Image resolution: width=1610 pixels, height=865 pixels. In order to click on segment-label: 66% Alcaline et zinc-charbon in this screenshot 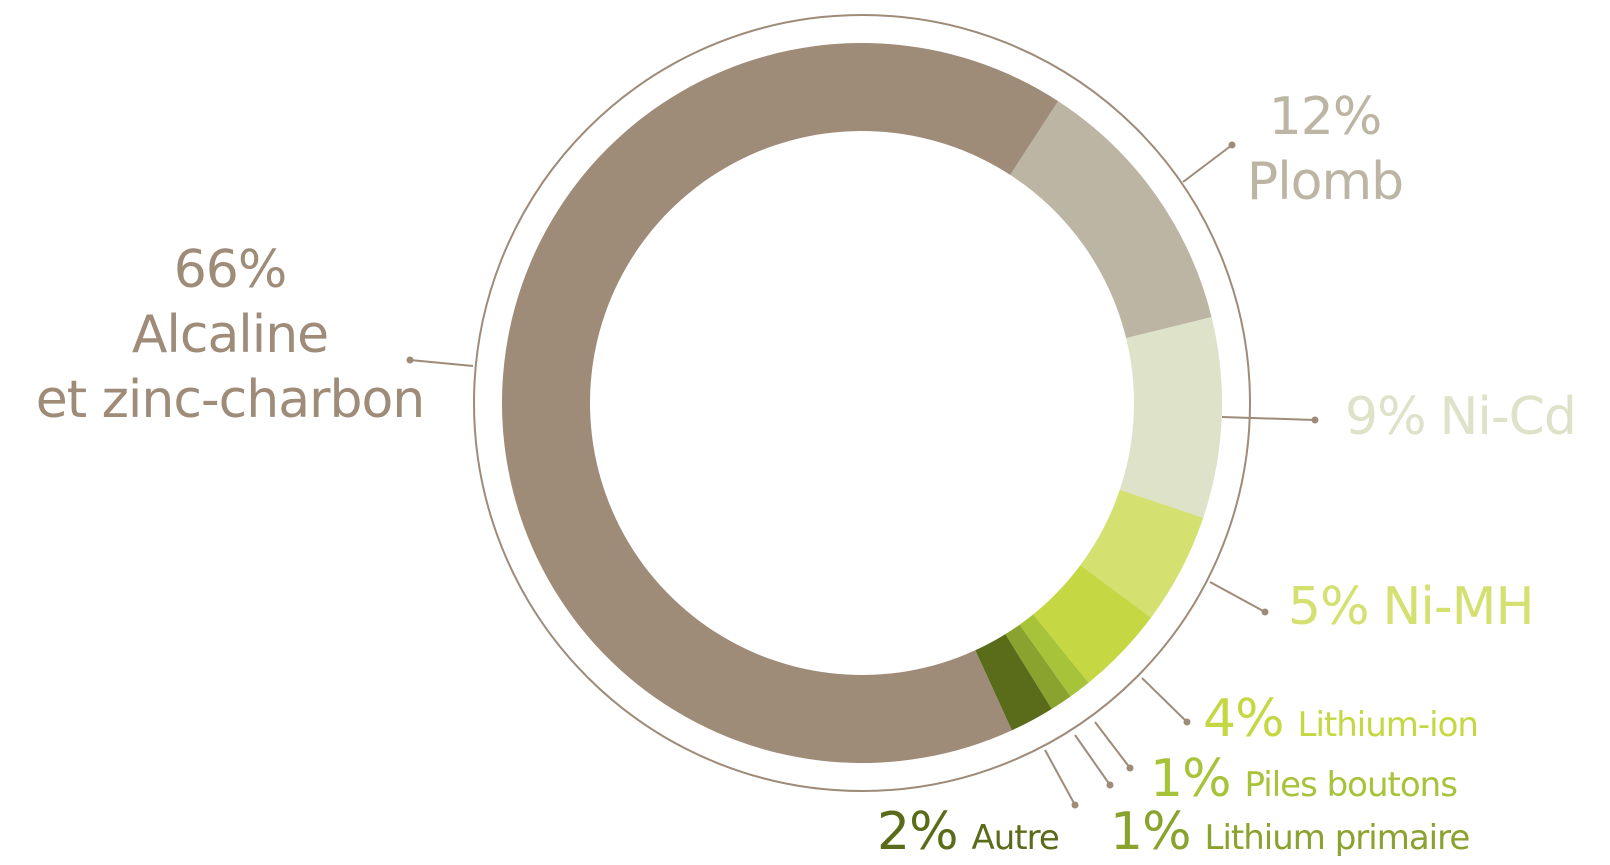, I will do `click(230, 335)`.